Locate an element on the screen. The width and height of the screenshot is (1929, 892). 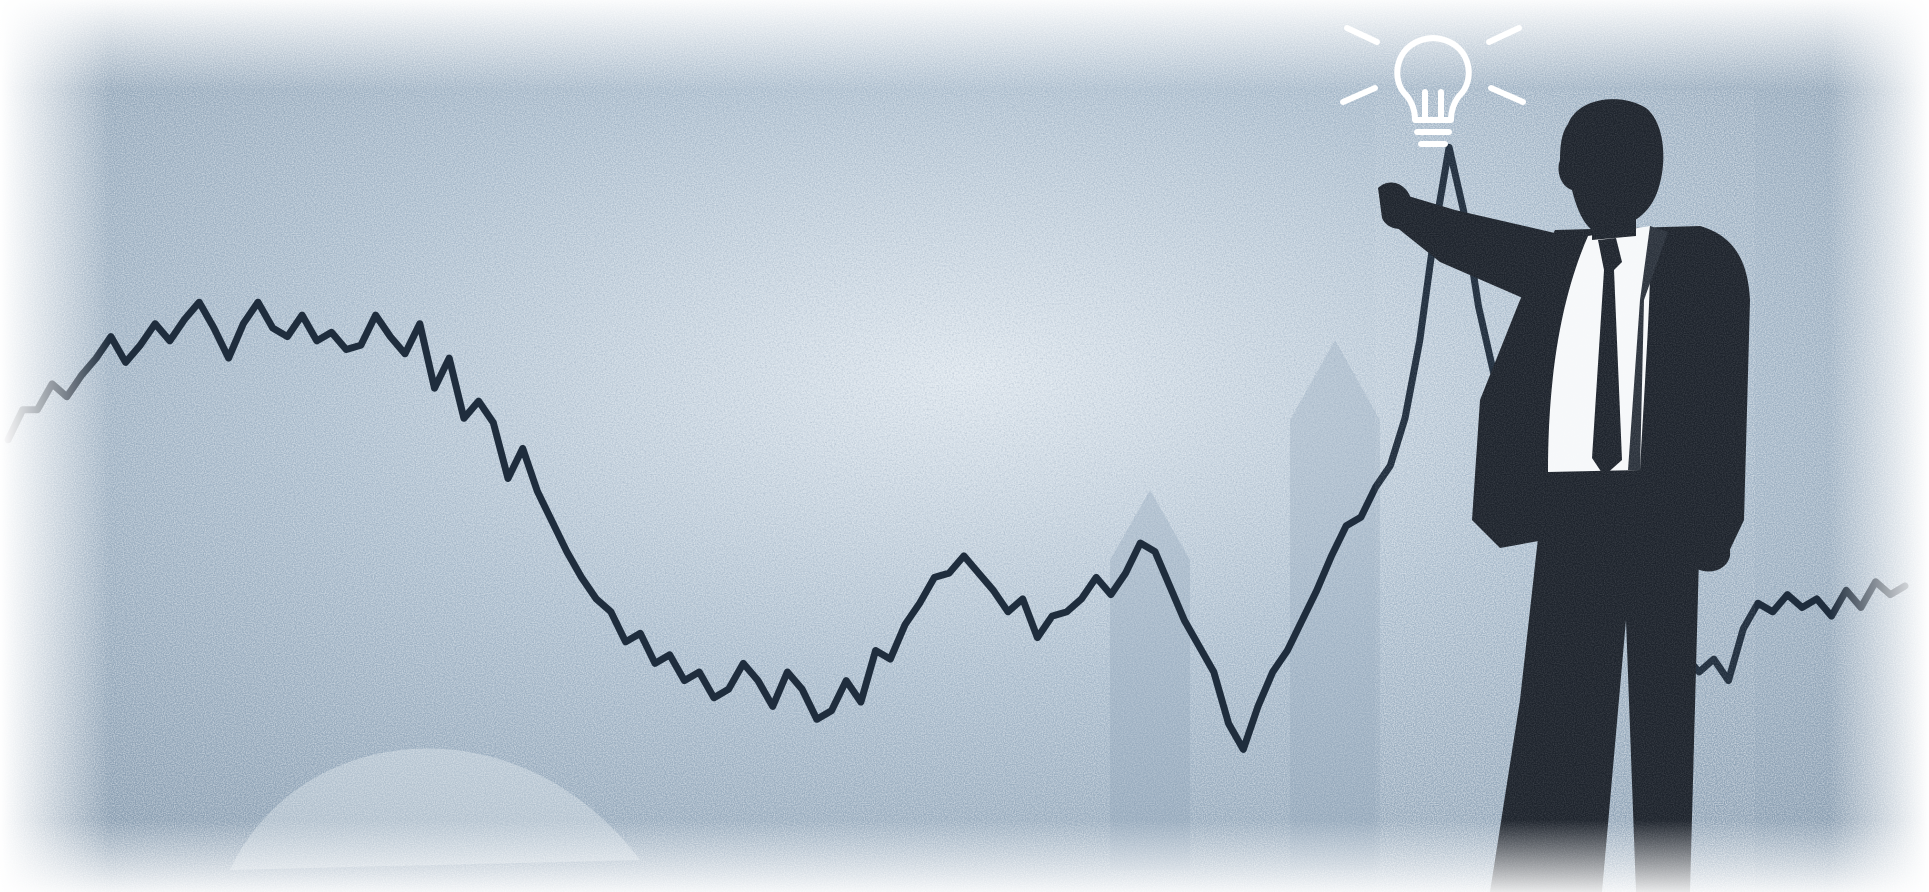
vignette-right is located at coordinates (1879, 446).